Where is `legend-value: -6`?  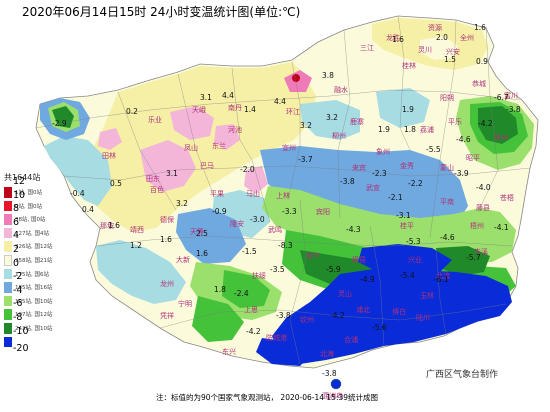 legend-value: -6 is located at coordinates (18, 304).